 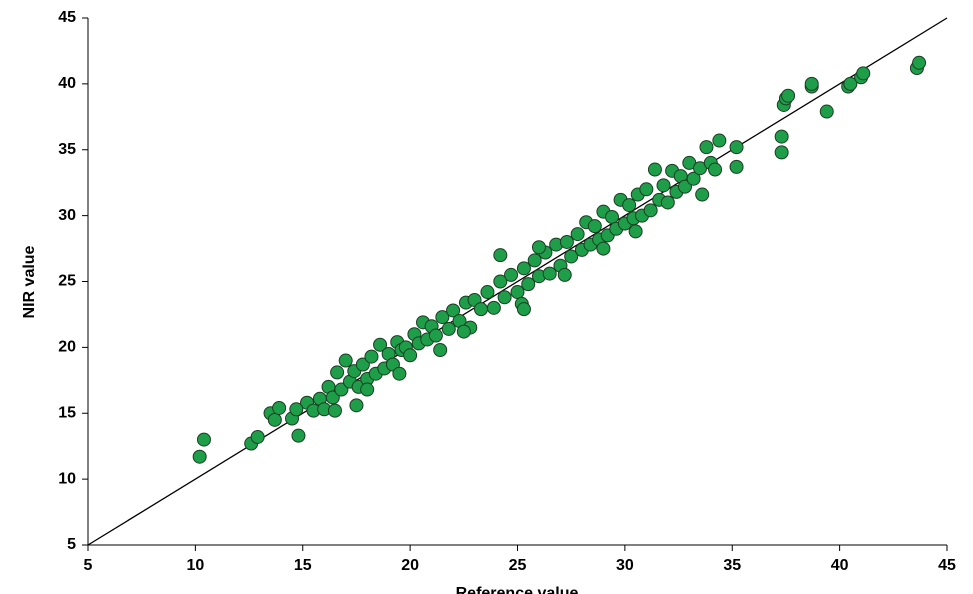 I want to click on y-tick-label: 45, so click(x=67, y=17).